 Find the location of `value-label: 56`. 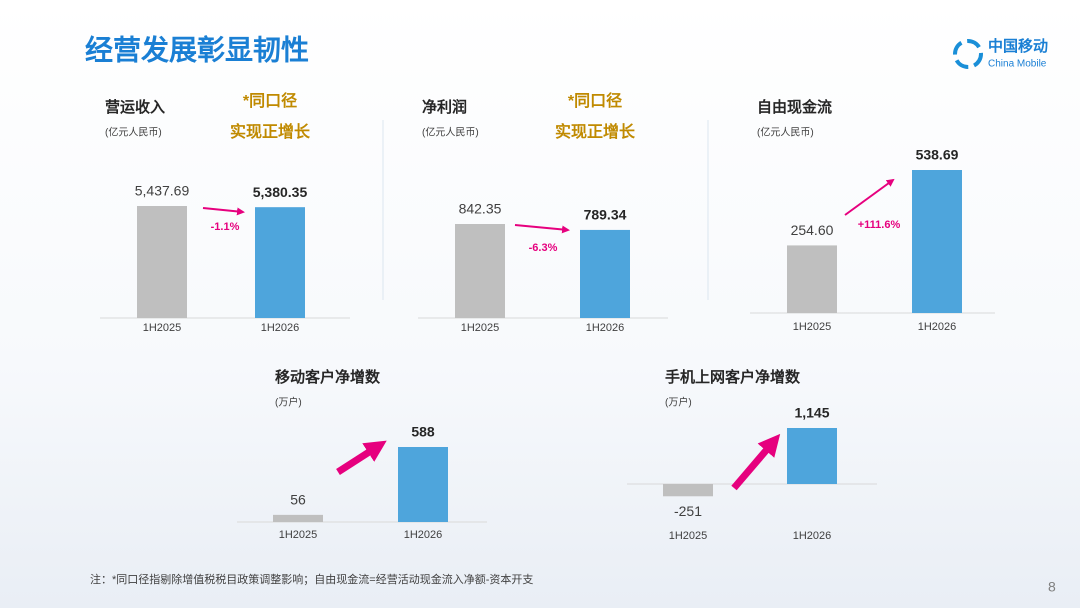

value-label: 56 is located at coordinates (298, 500).